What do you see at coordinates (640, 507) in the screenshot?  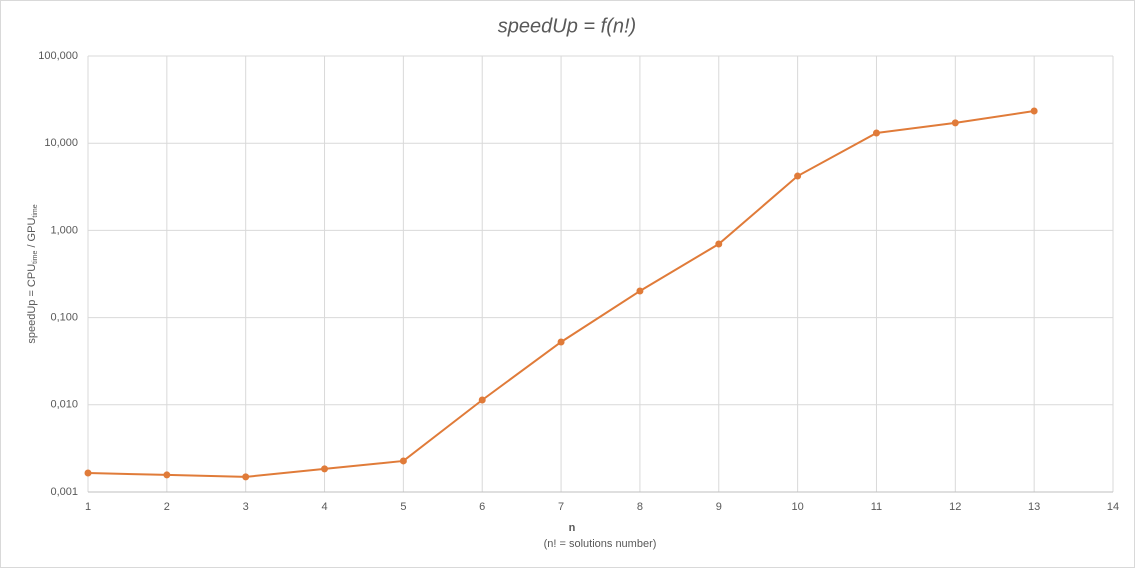 I see `x-tick-label: 8` at bounding box center [640, 507].